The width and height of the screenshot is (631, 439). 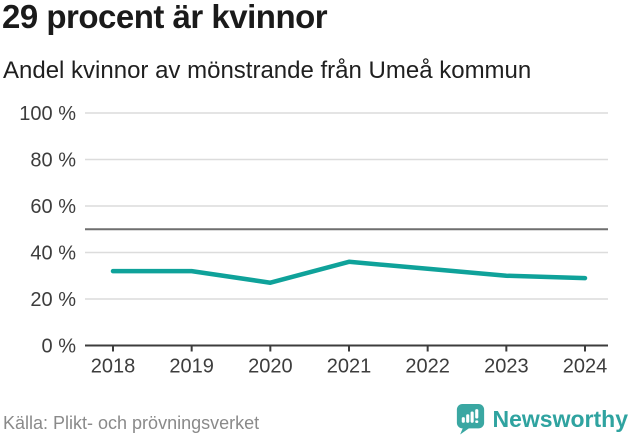 I want to click on newsworthy-logo: Newsworthy, so click(x=541, y=419).